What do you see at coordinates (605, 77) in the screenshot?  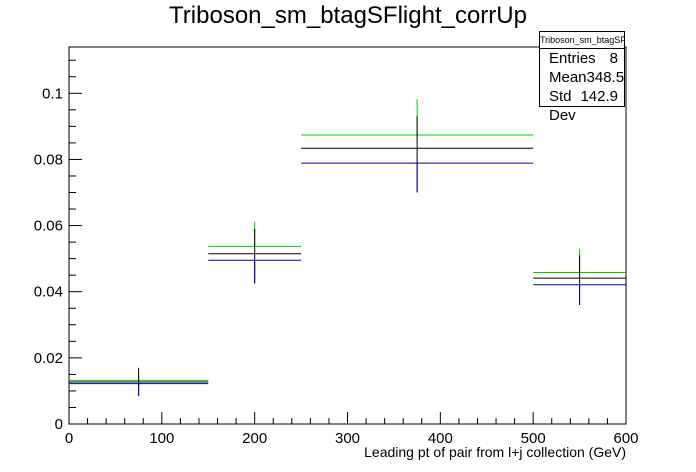 I see `stats-mean-value: 348.5` at bounding box center [605, 77].